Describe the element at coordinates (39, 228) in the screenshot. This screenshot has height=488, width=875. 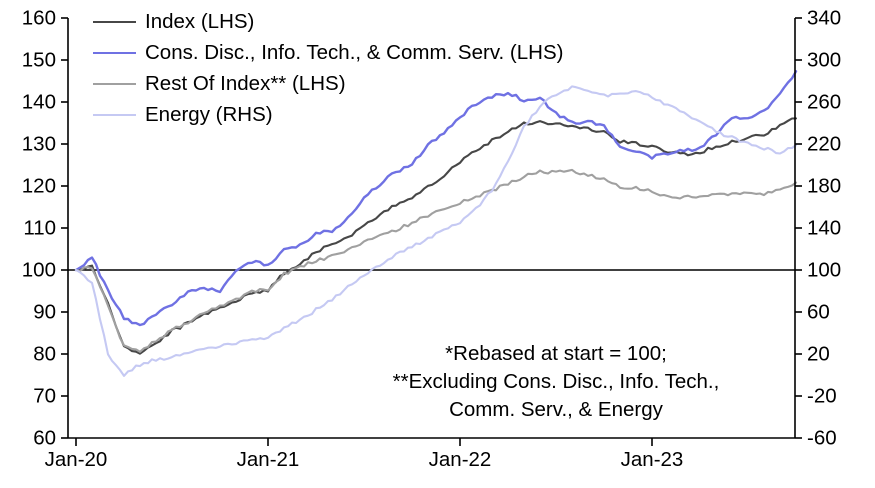
I see `y-left-tick-label: 110` at that location.